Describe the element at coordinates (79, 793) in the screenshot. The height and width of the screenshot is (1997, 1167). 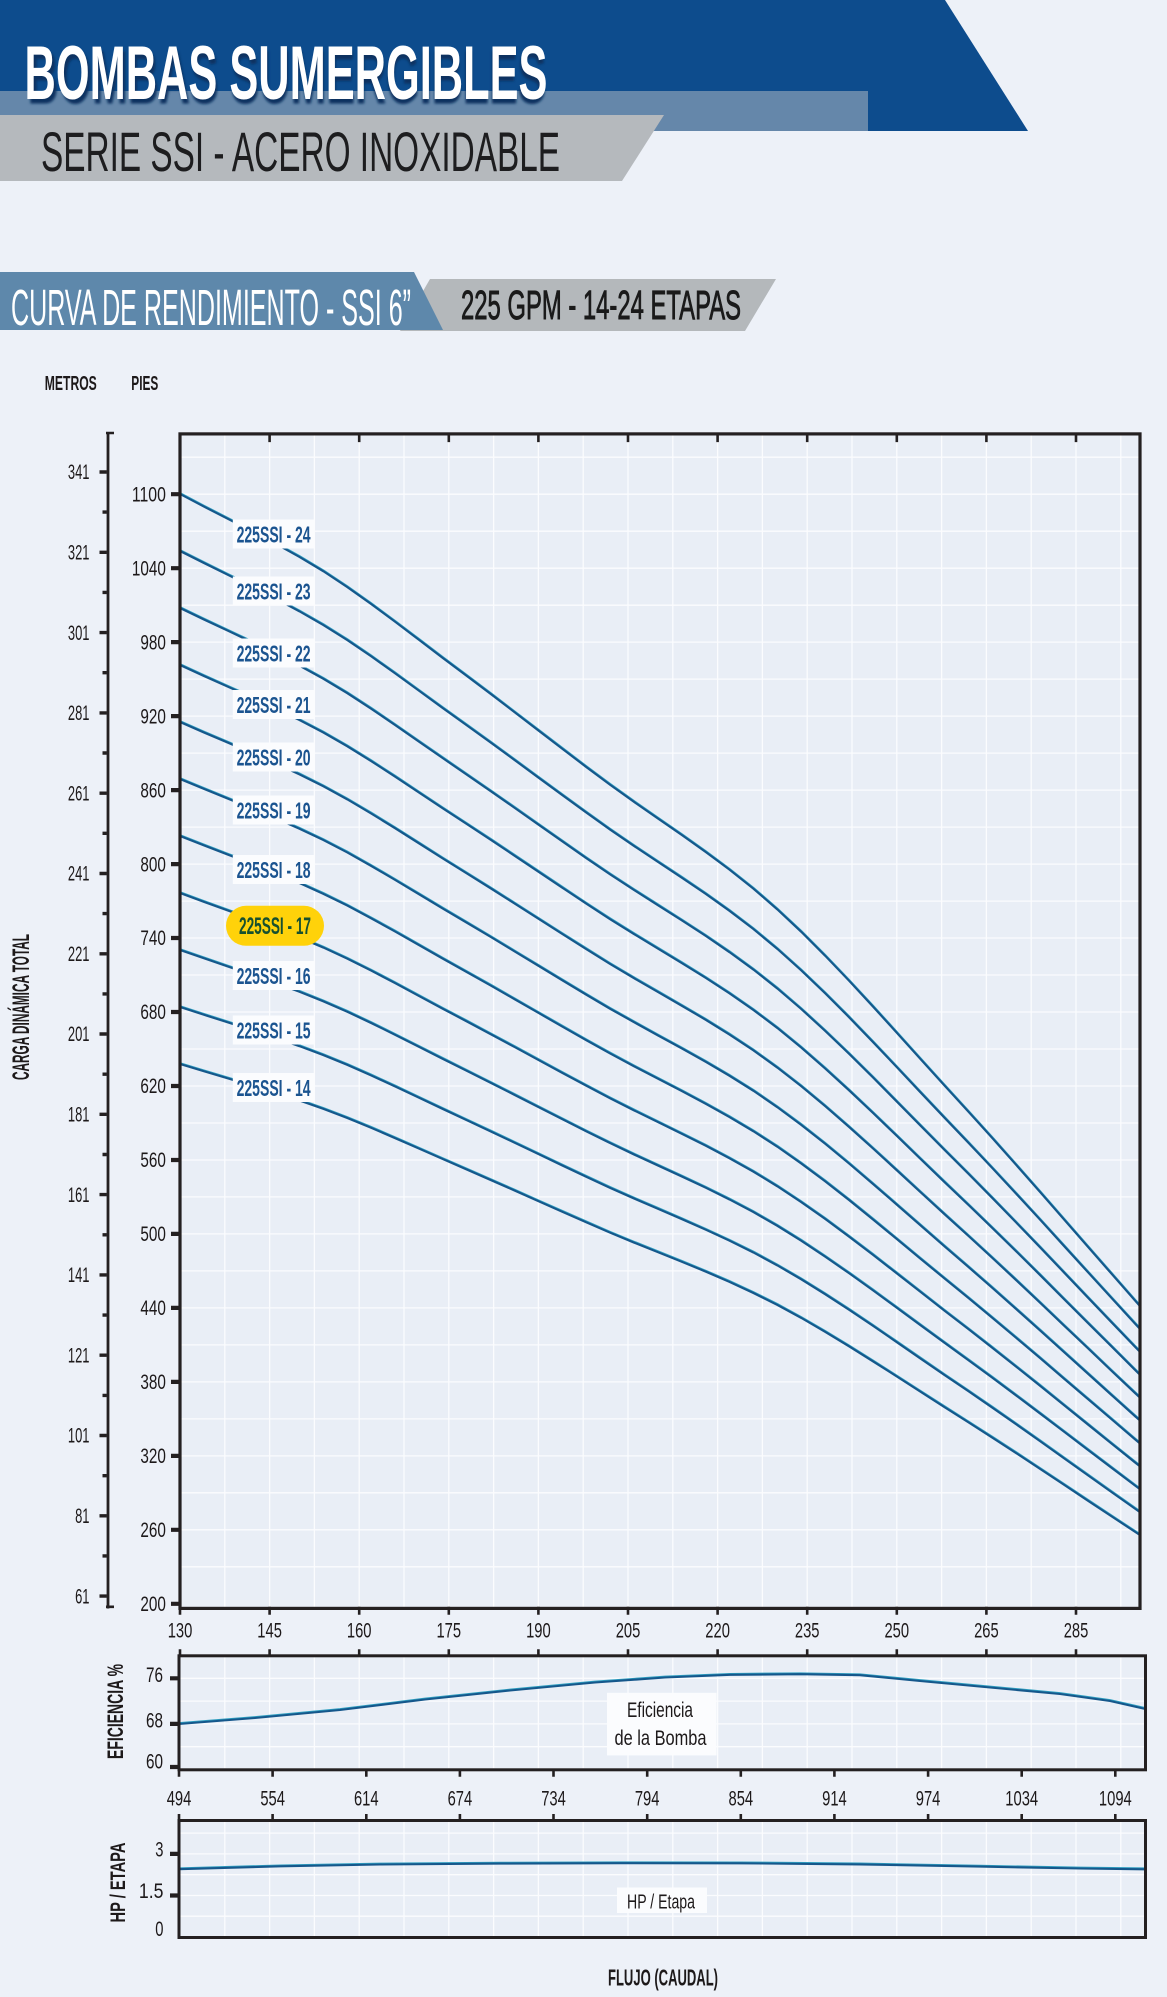
I see `svg-text: 261` at that location.